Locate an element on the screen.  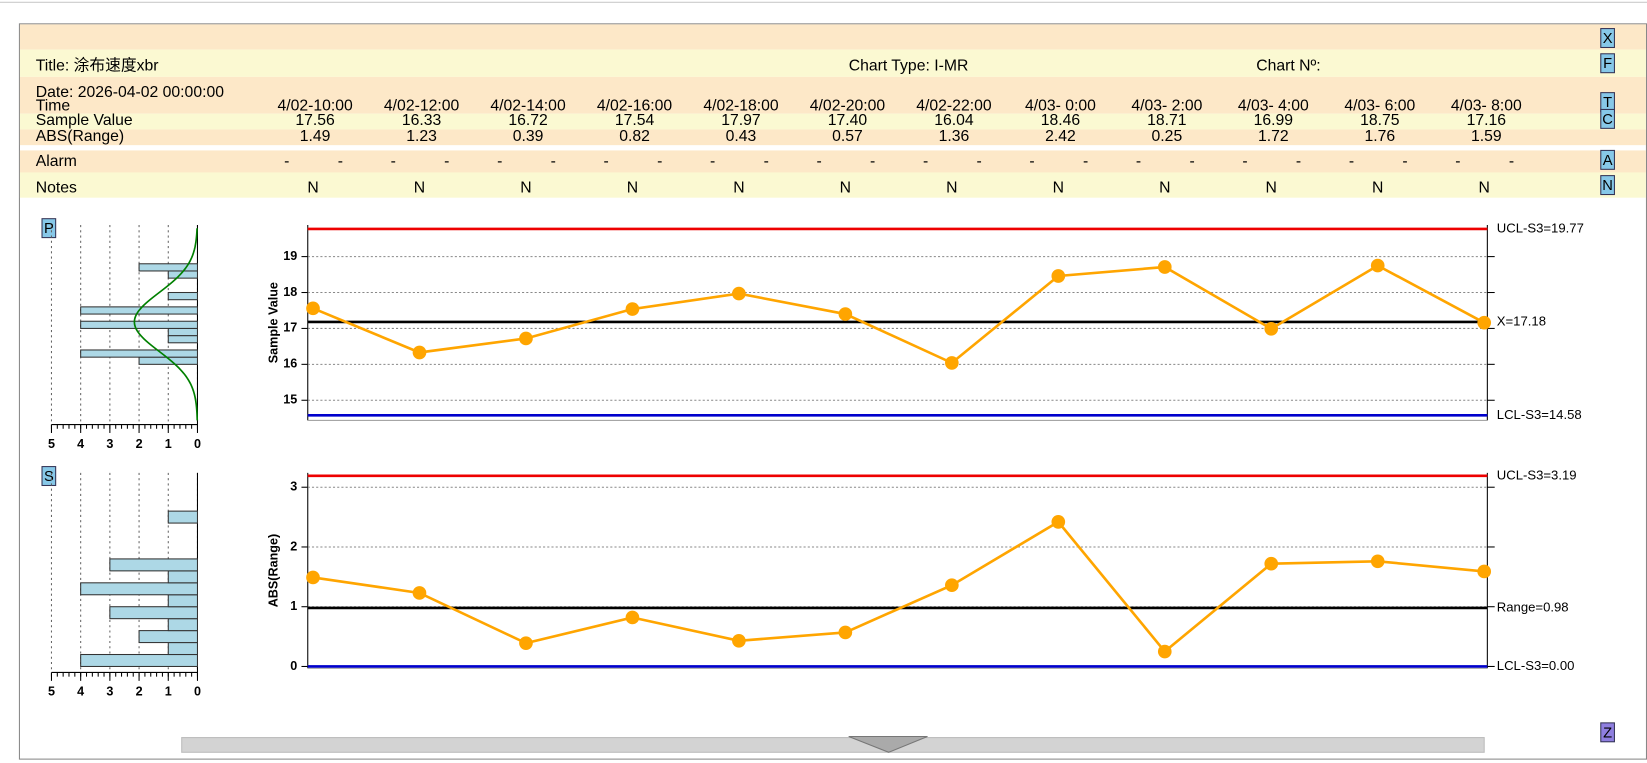
button-label: X is located at coordinates (1608, 39).